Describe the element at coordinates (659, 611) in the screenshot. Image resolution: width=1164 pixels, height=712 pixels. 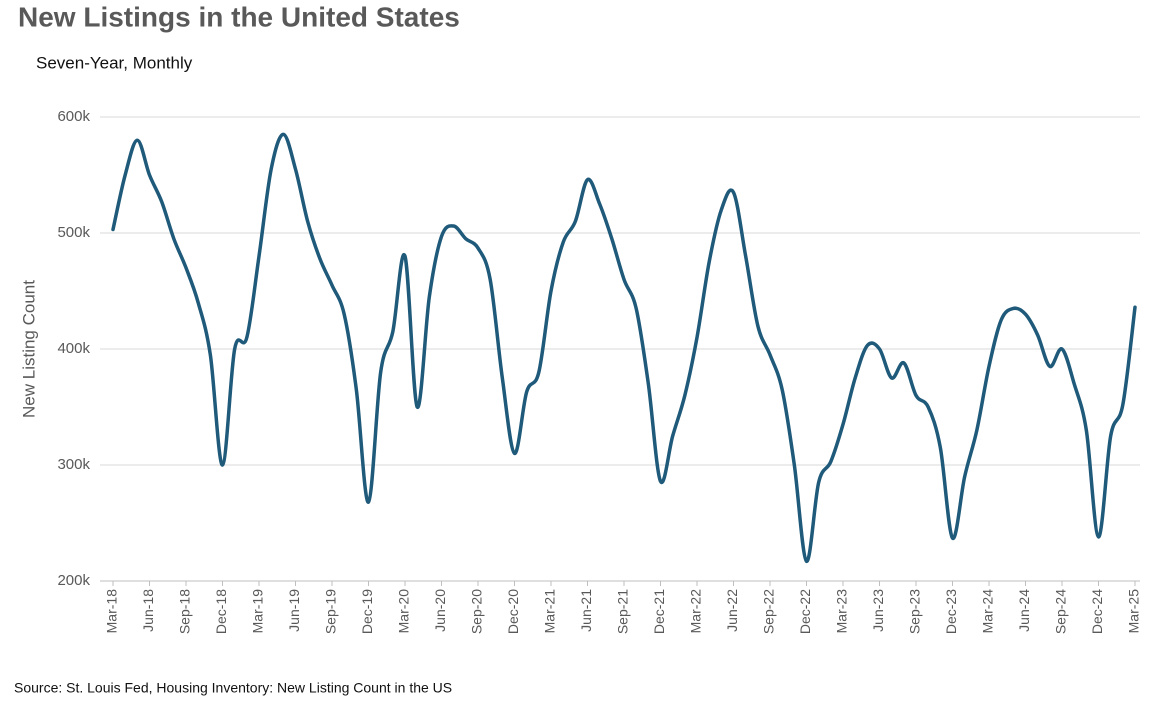
I see `x-tick-label: Dec-21` at that location.